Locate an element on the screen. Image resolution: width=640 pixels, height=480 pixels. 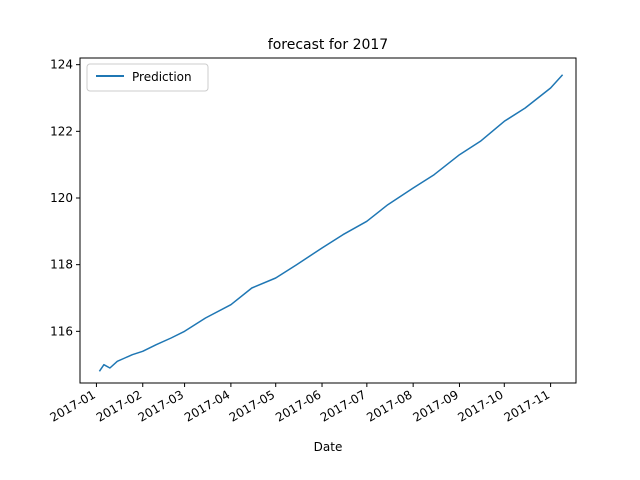
y-axis: 116 118 120 122 124 is located at coordinates (65, 198).